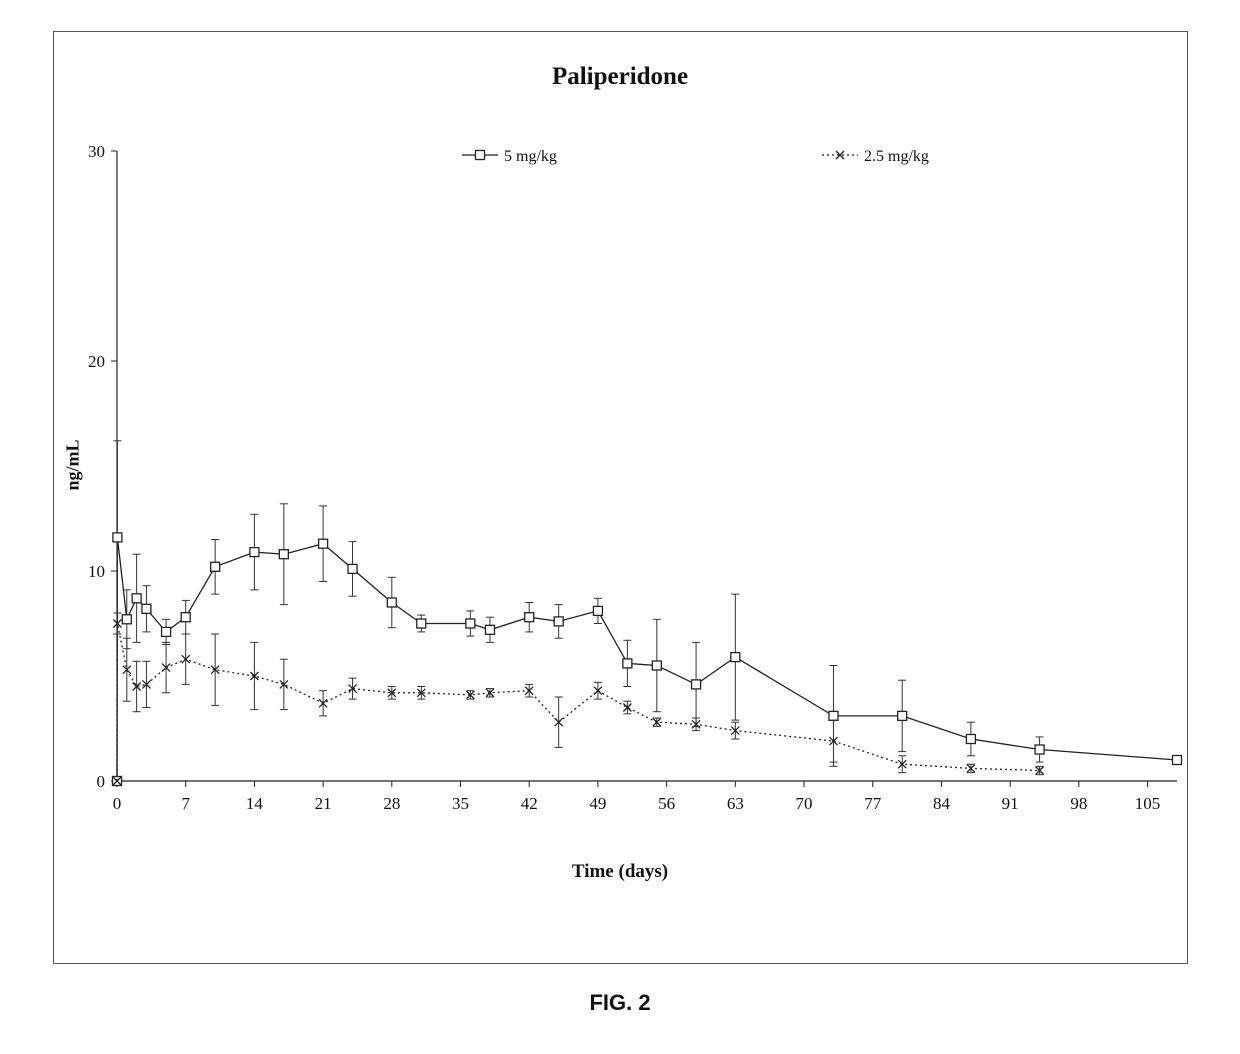 Image resolution: width=1240 pixels, height=1054 pixels. What do you see at coordinates (620, 872) in the screenshot?
I see `x-axis-label: Time (days)` at bounding box center [620, 872].